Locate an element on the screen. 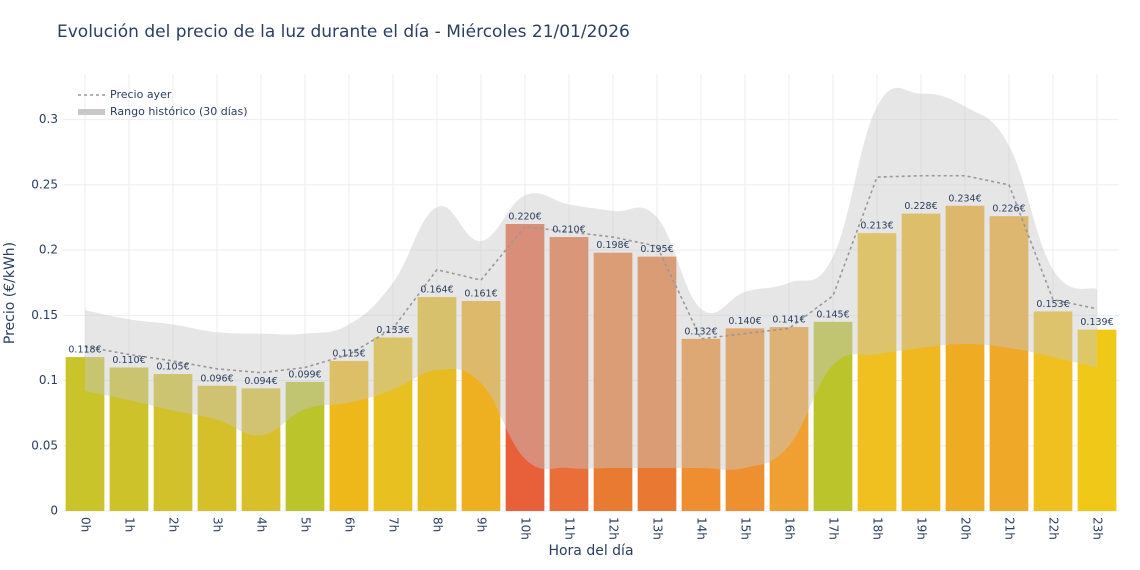 This screenshot has height=570, width=1140. x-tick-label: 6h is located at coordinates (350, 524).